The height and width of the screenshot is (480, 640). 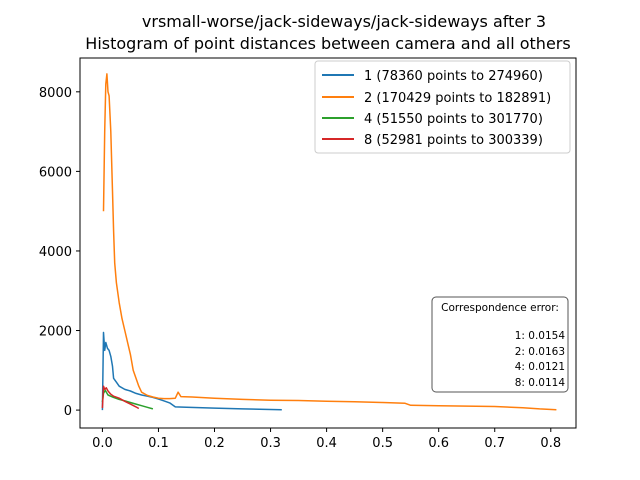 I want to click on y-tick-label: 0, so click(x=68, y=411).